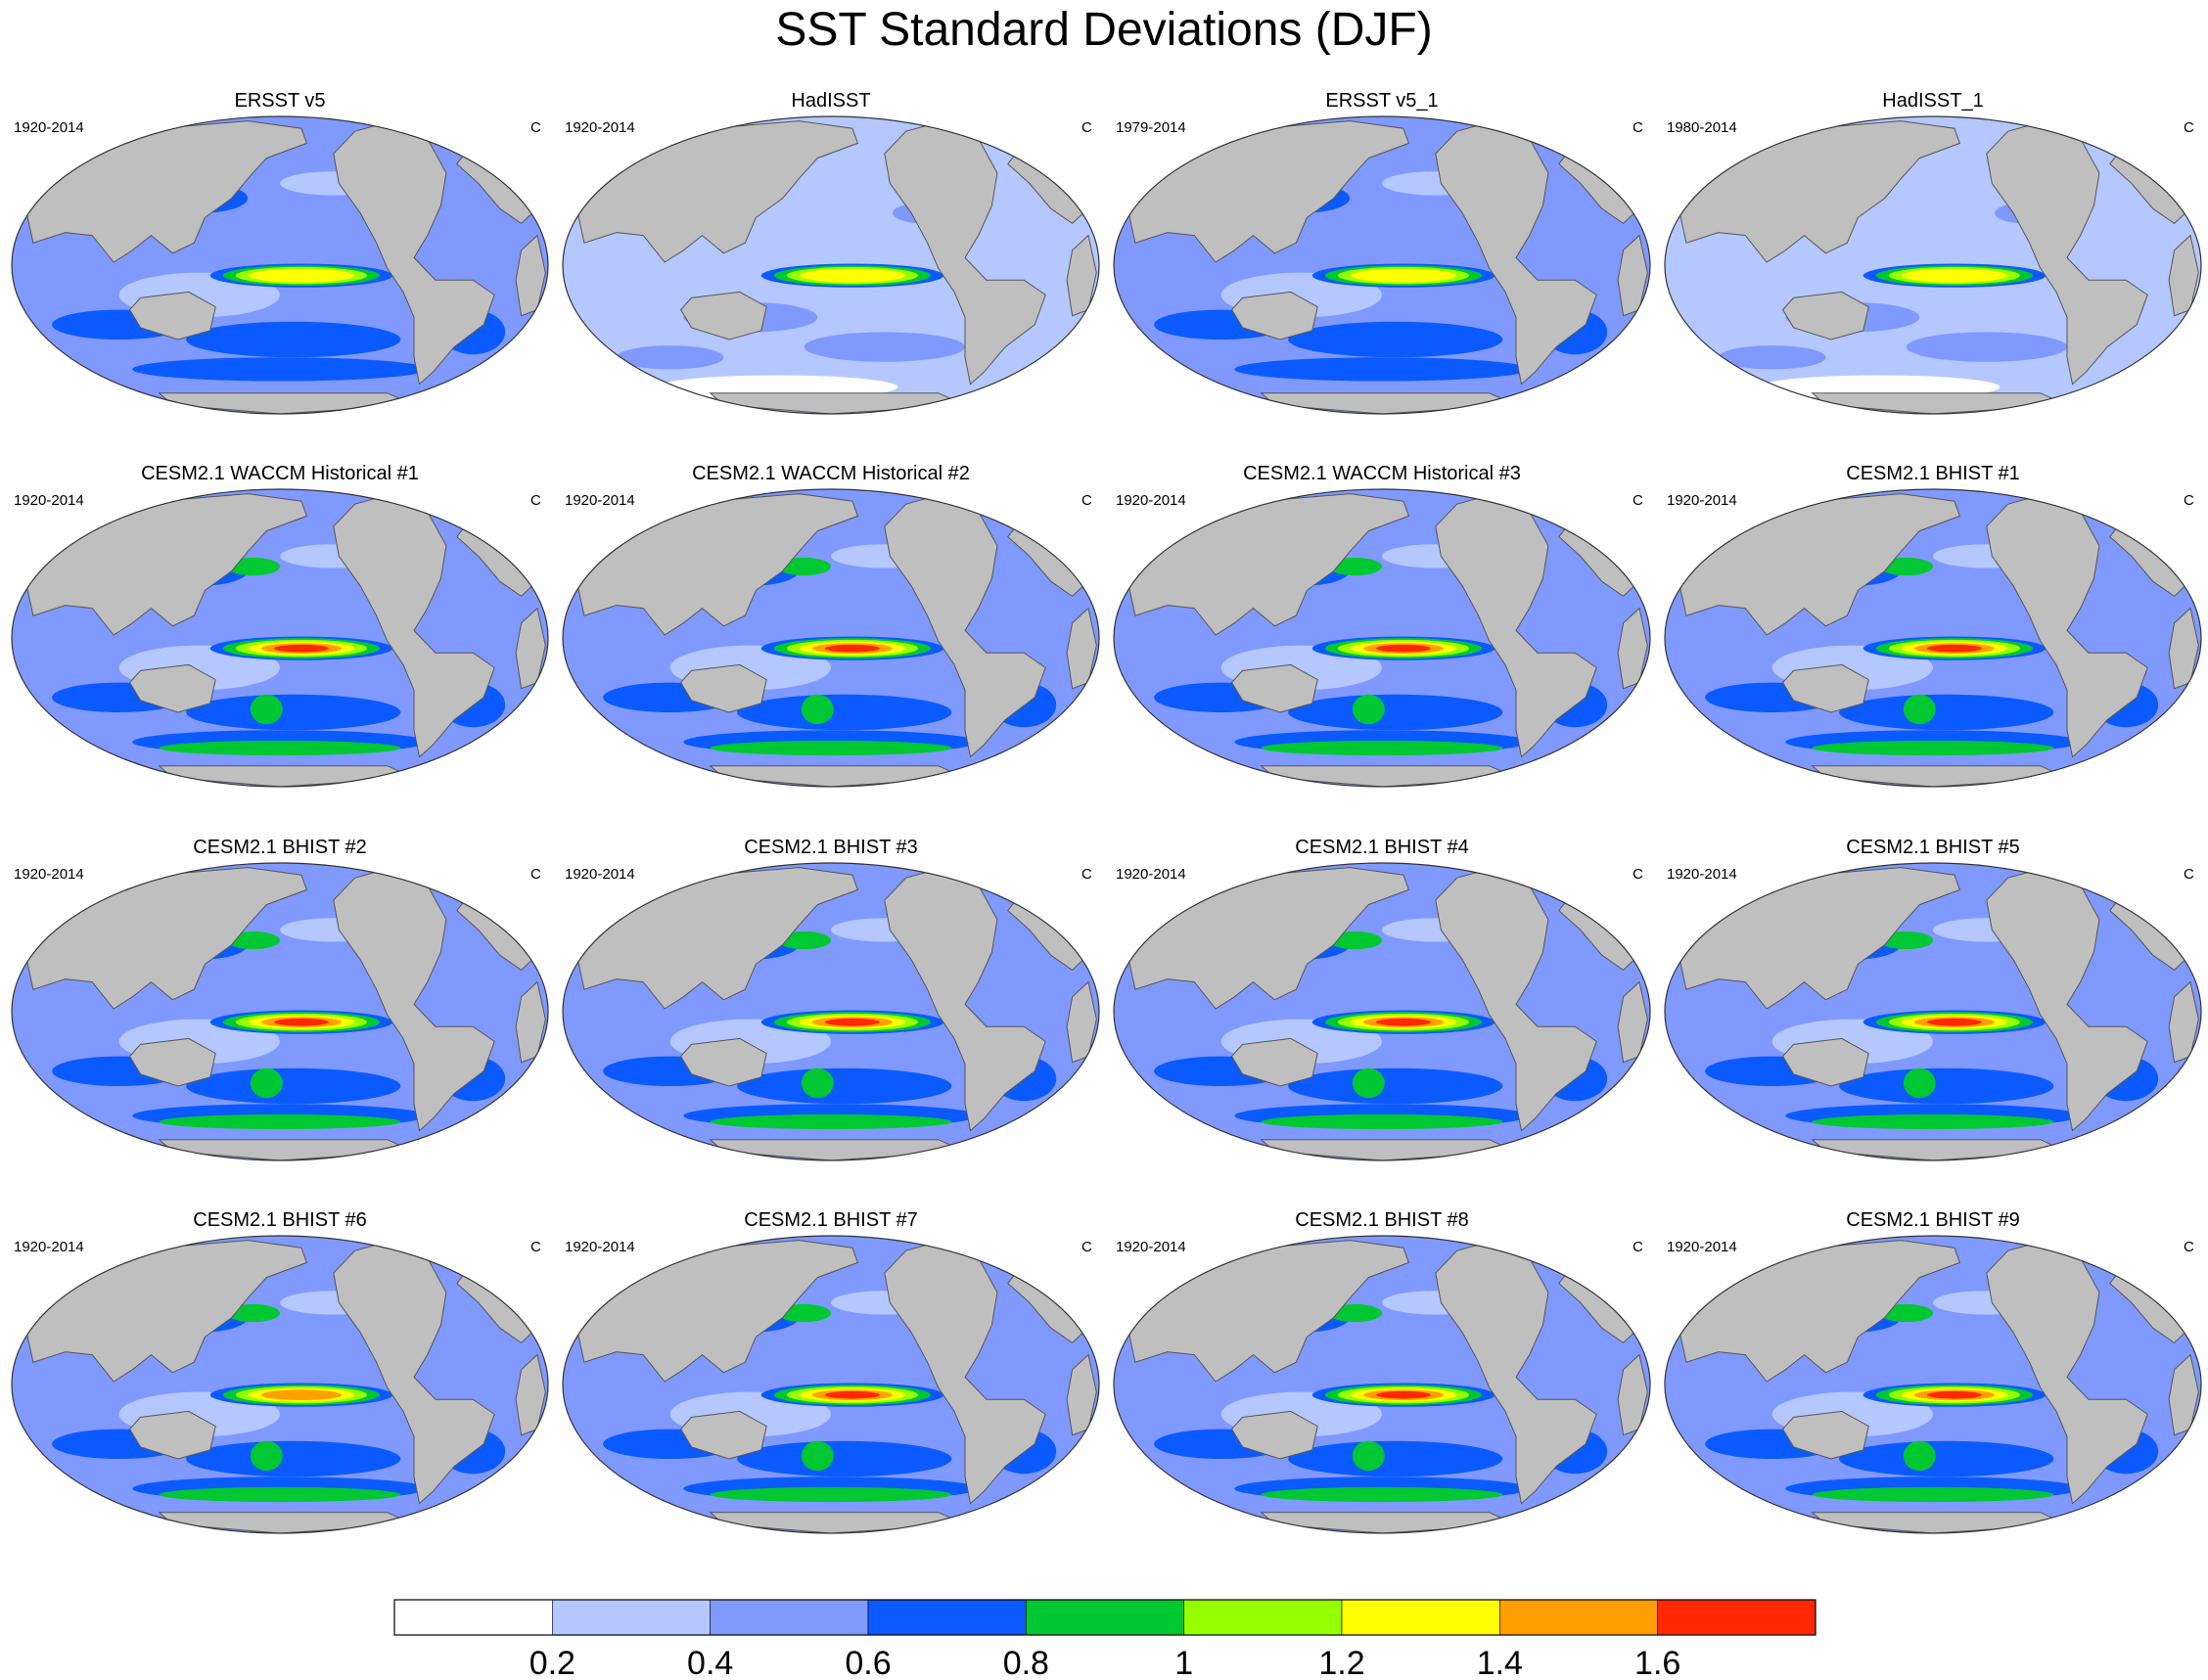 Image resolution: width=2208 pixels, height=1680 pixels. I want to click on map-panel: CESM2.1 BHIST #2 1920-2014 C, so click(280, 999).